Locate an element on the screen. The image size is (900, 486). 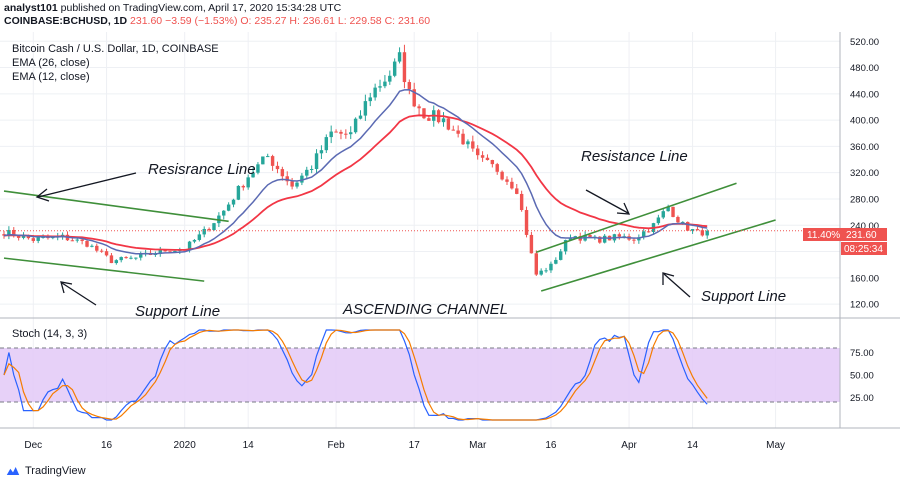
arrow-head-support-right is located at coordinates (668, 278).